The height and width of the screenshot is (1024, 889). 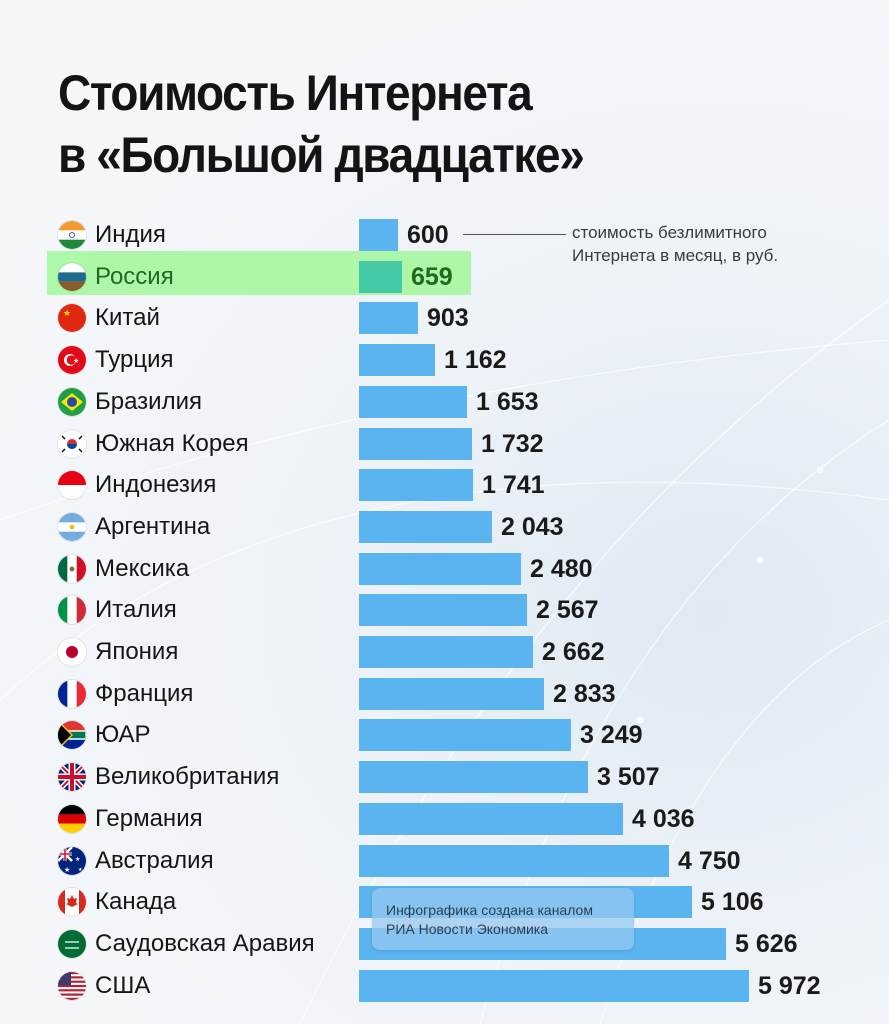 What do you see at coordinates (72, 610) in the screenshot?
I see `flag-italy-icon` at bounding box center [72, 610].